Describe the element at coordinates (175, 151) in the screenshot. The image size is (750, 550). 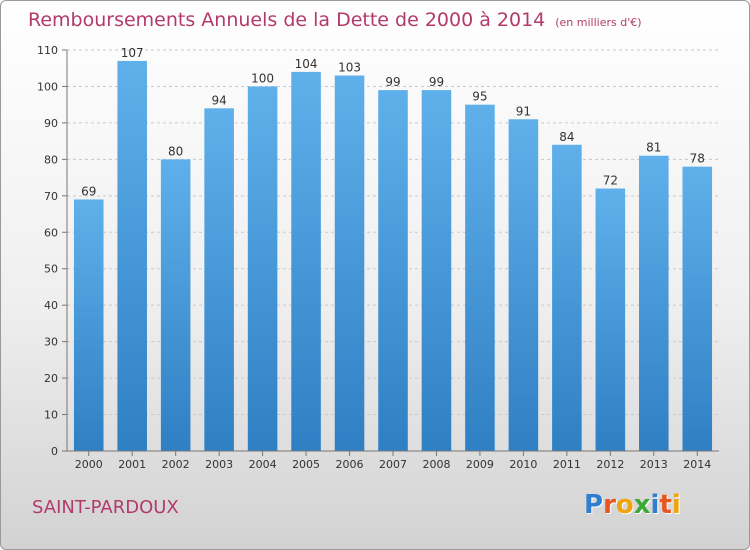
I see `data-label: 80` at that location.